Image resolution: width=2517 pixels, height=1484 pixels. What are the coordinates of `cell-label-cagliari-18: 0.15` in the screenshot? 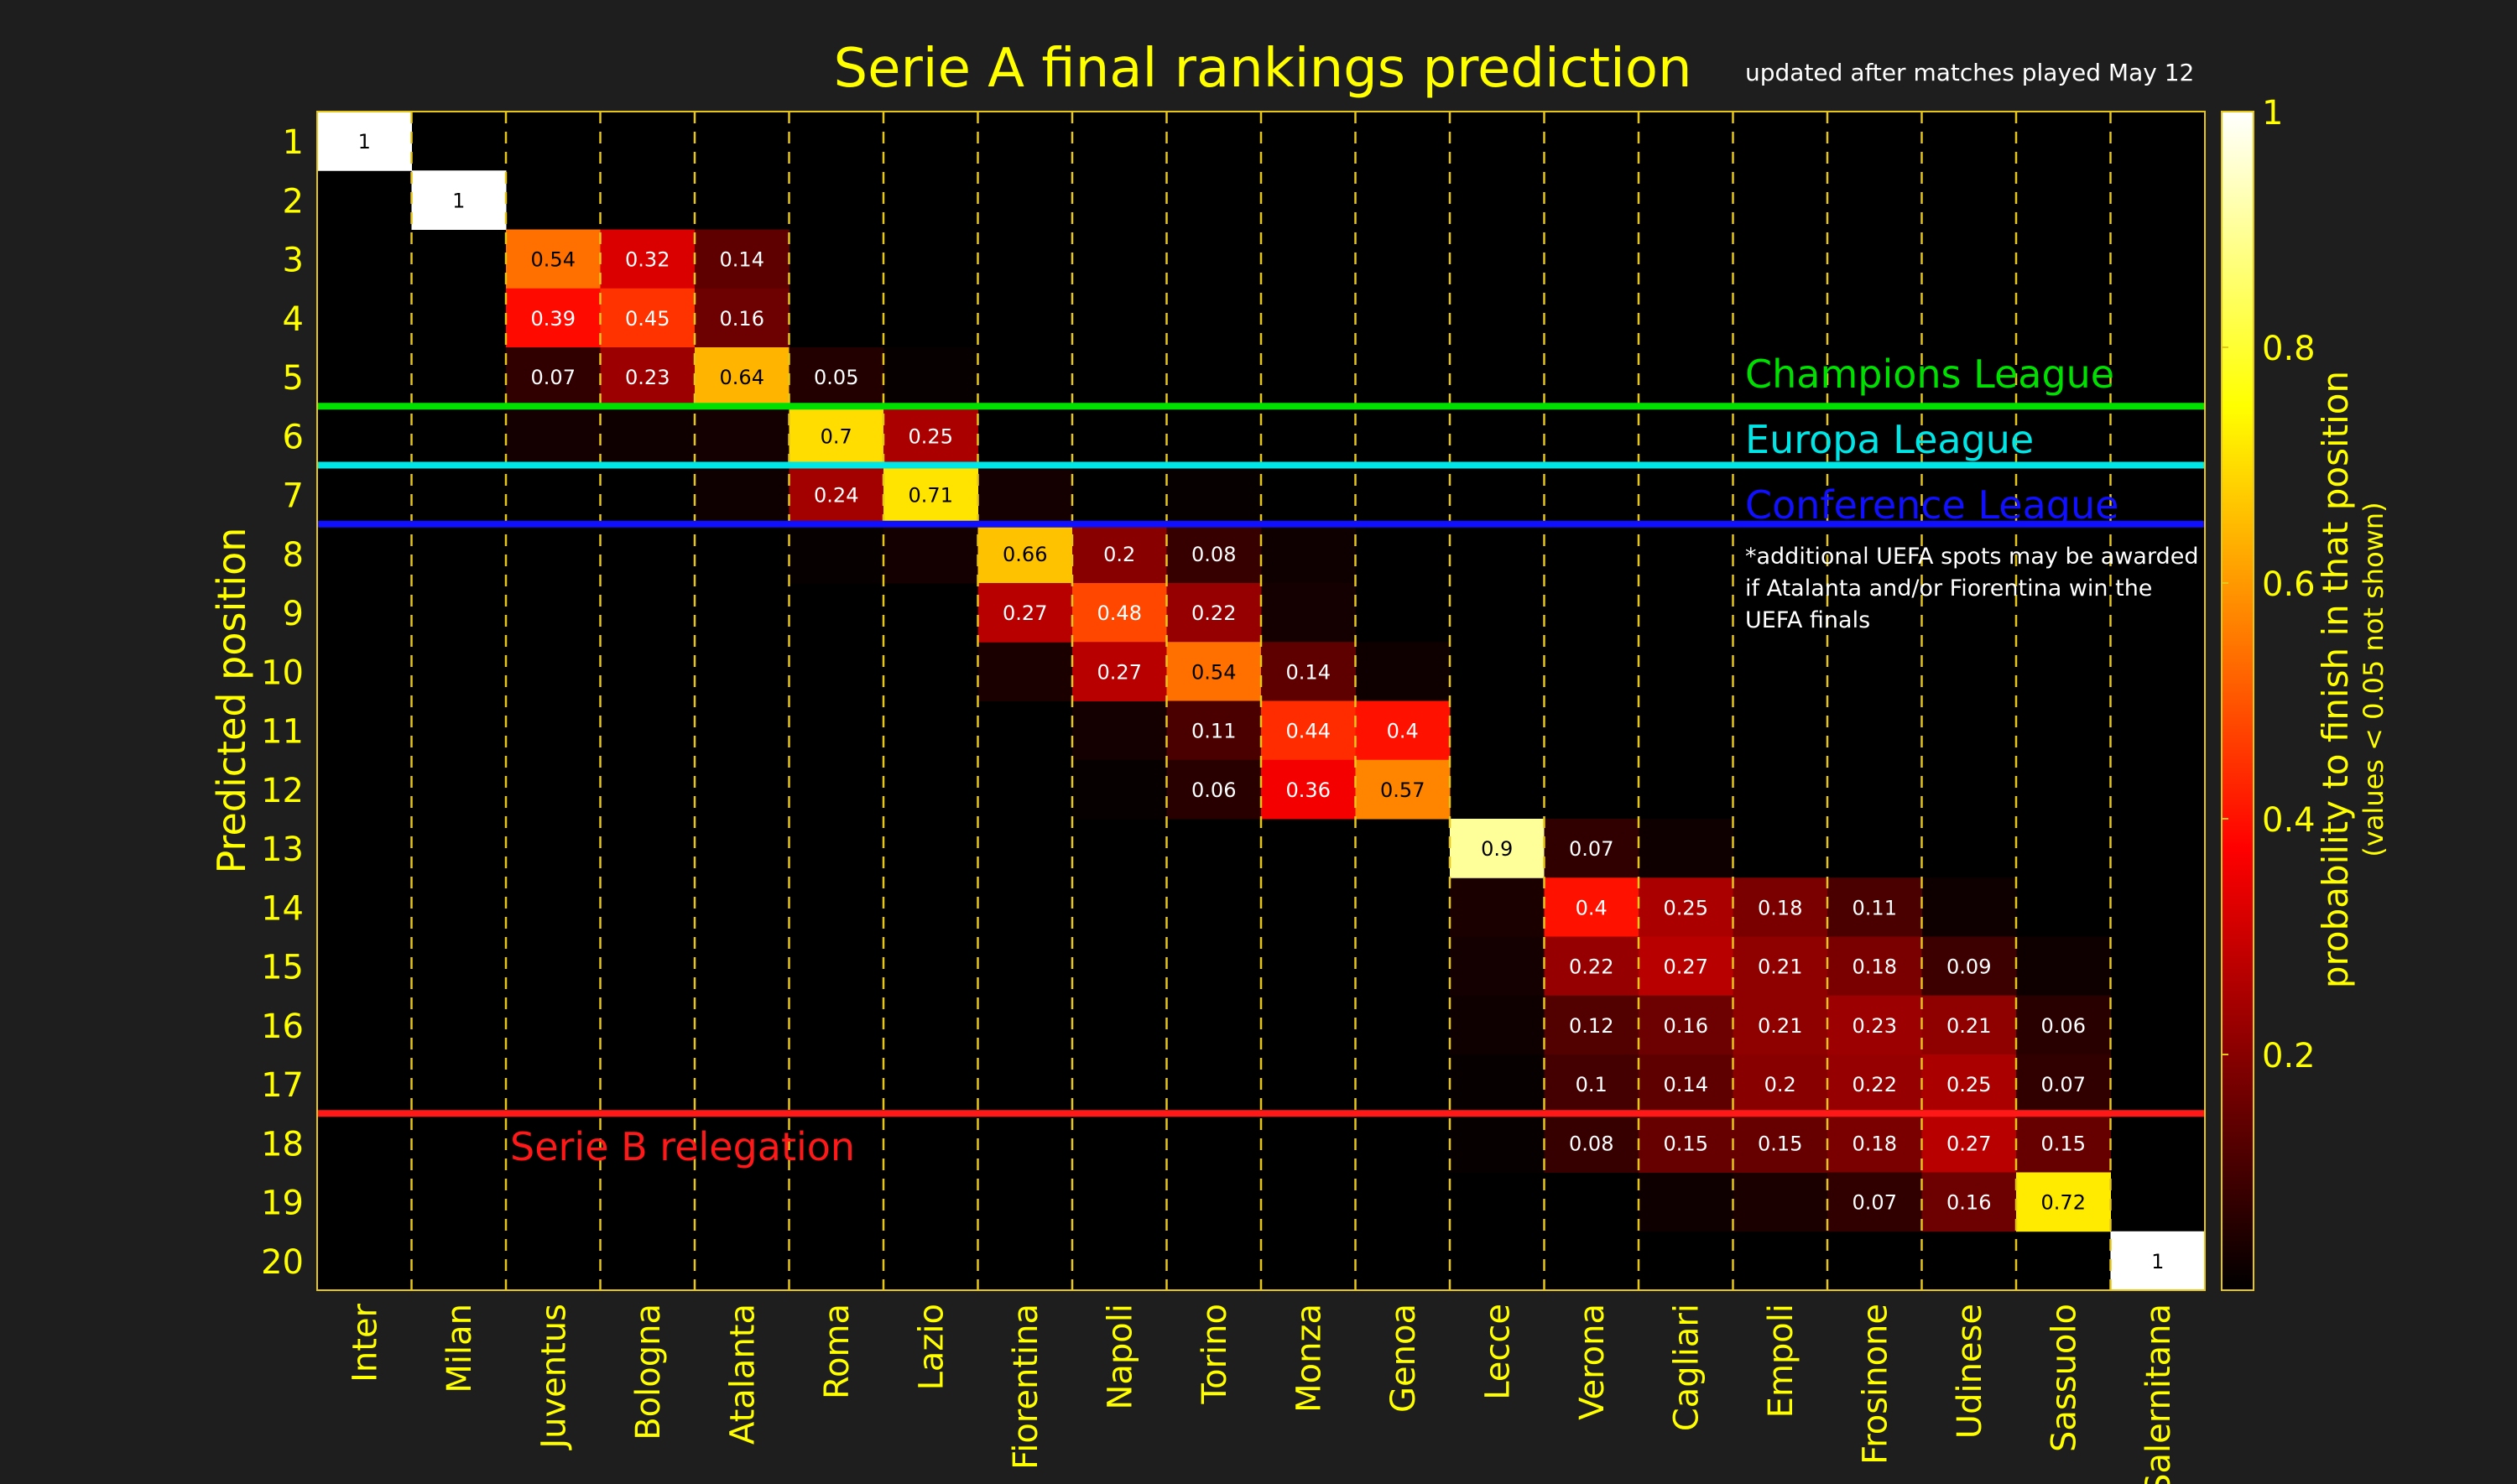 It's located at (1686, 1143).